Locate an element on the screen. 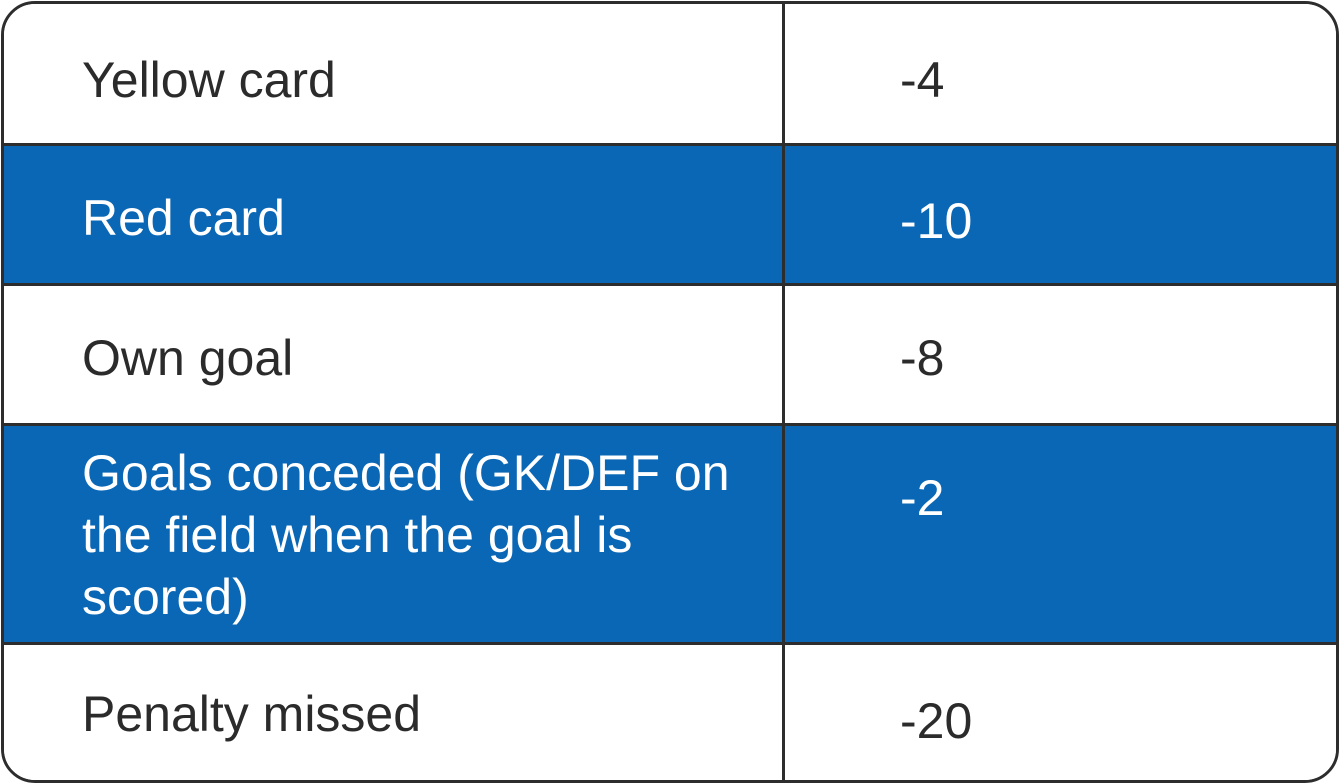 The image size is (1340, 784). row-value: -8 is located at coordinates (922, 358).